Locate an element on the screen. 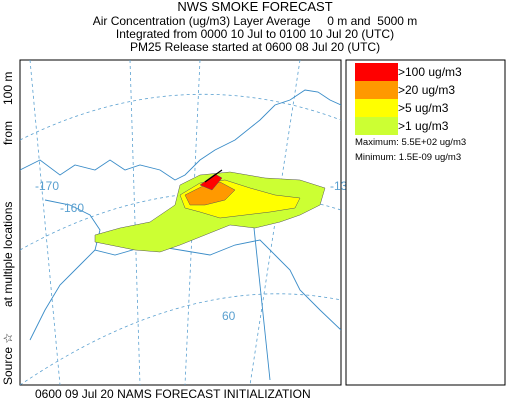 The image size is (509, 406). legend-label: >100 ug/m3 is located at coordinates (430, 72).